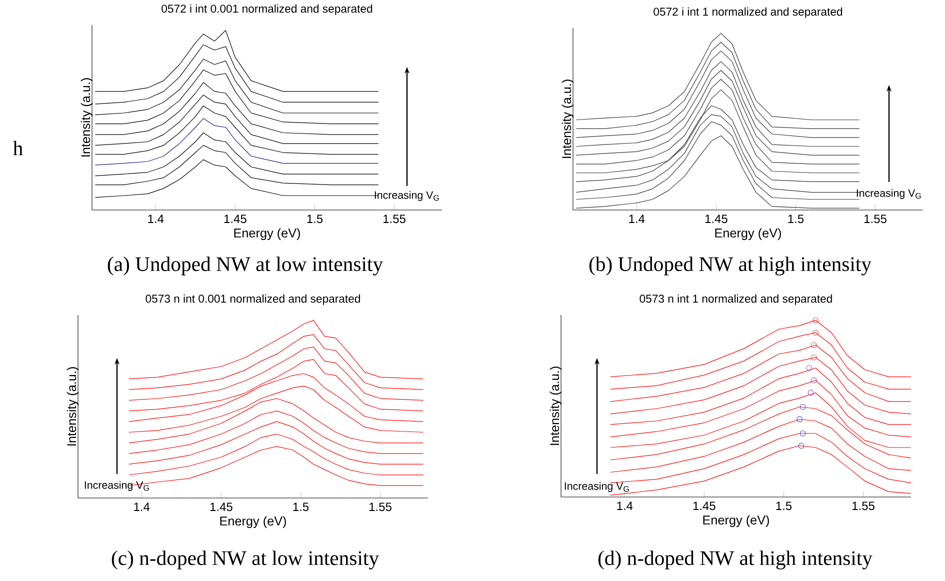 This screenshot has height=581, width=945. Describe the element at coordinates (735, 560) in the screenshot. I see `text: (d) n-doped NW at high intensity` at that location.